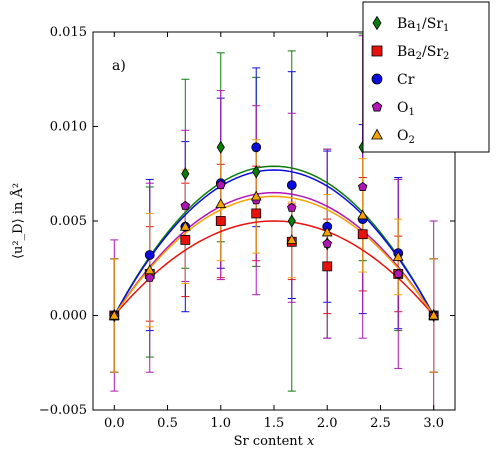 The image size is (500, 453). I want to click on x-tick-label: 0.0, so click(114, 423).